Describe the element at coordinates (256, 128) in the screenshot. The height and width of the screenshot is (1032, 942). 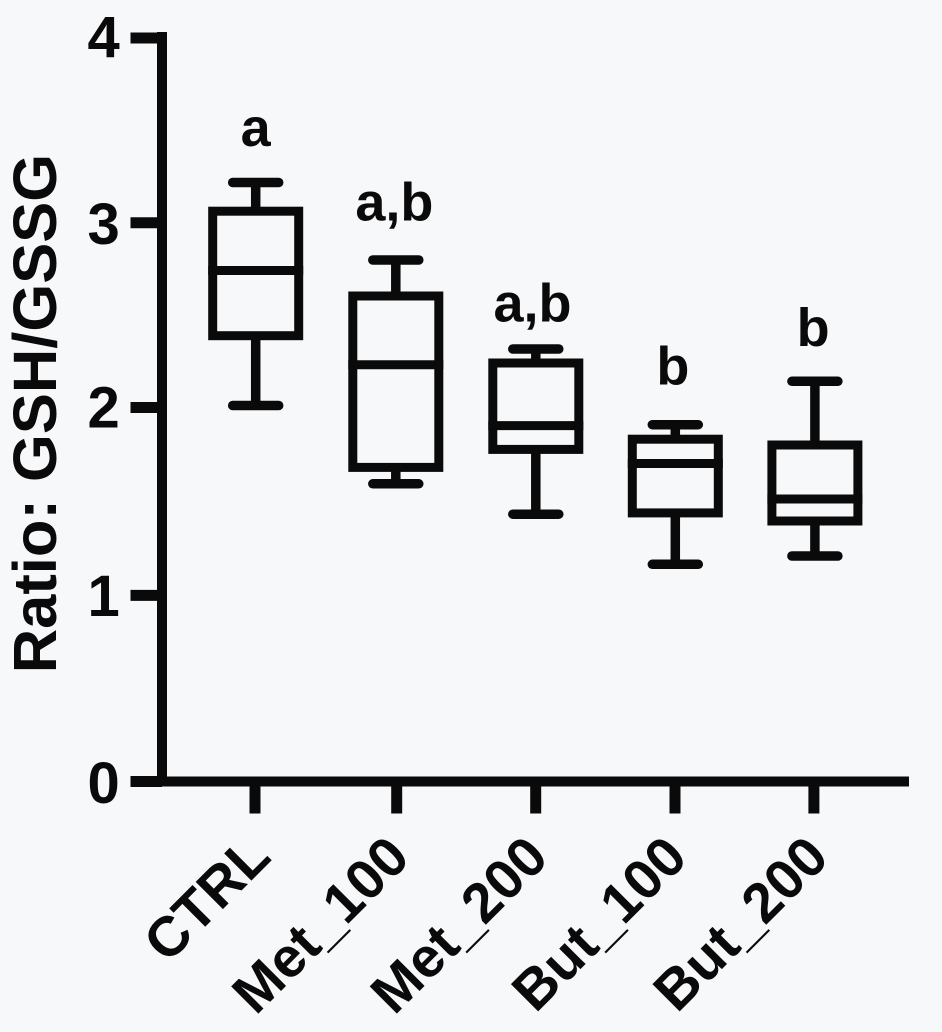
I see `svg-text: a` at that location.